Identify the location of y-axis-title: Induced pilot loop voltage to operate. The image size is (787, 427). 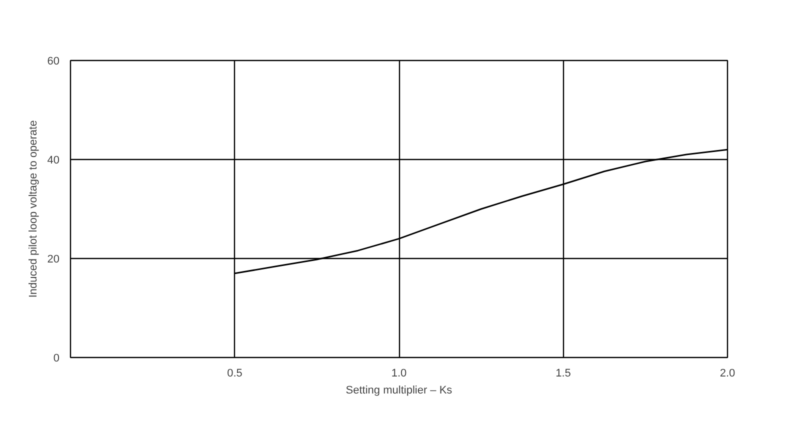
(33, 209).